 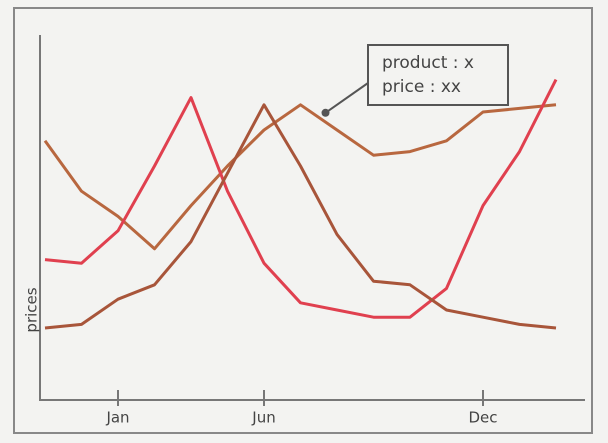 I want to click on x-tick-label: Jun, so click(x=263, y=418).